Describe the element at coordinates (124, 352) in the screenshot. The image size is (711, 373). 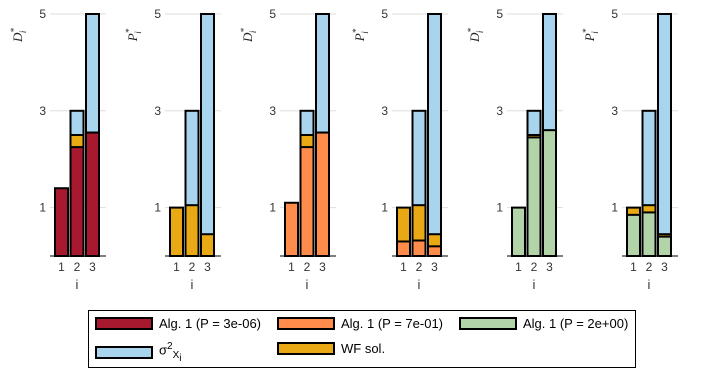
I see `legend-swatch-sigma` at that location.